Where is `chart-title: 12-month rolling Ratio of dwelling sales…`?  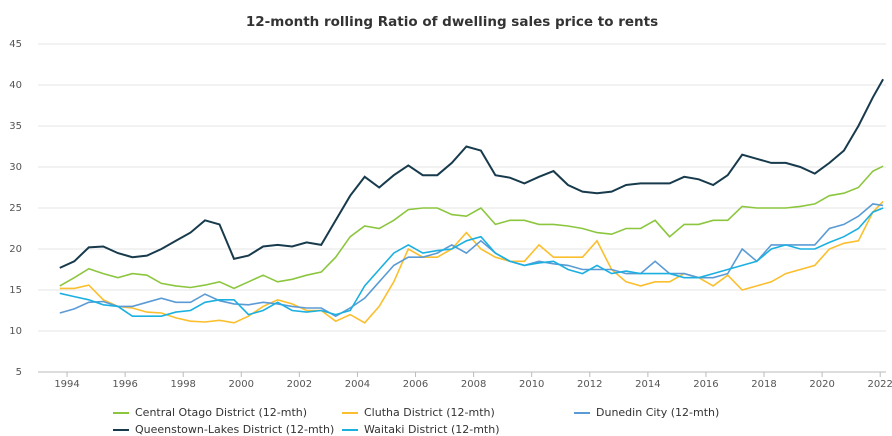
chart-title: 12-month rolling Ratio of dwelling sales… is located at coordinates (452, 22).